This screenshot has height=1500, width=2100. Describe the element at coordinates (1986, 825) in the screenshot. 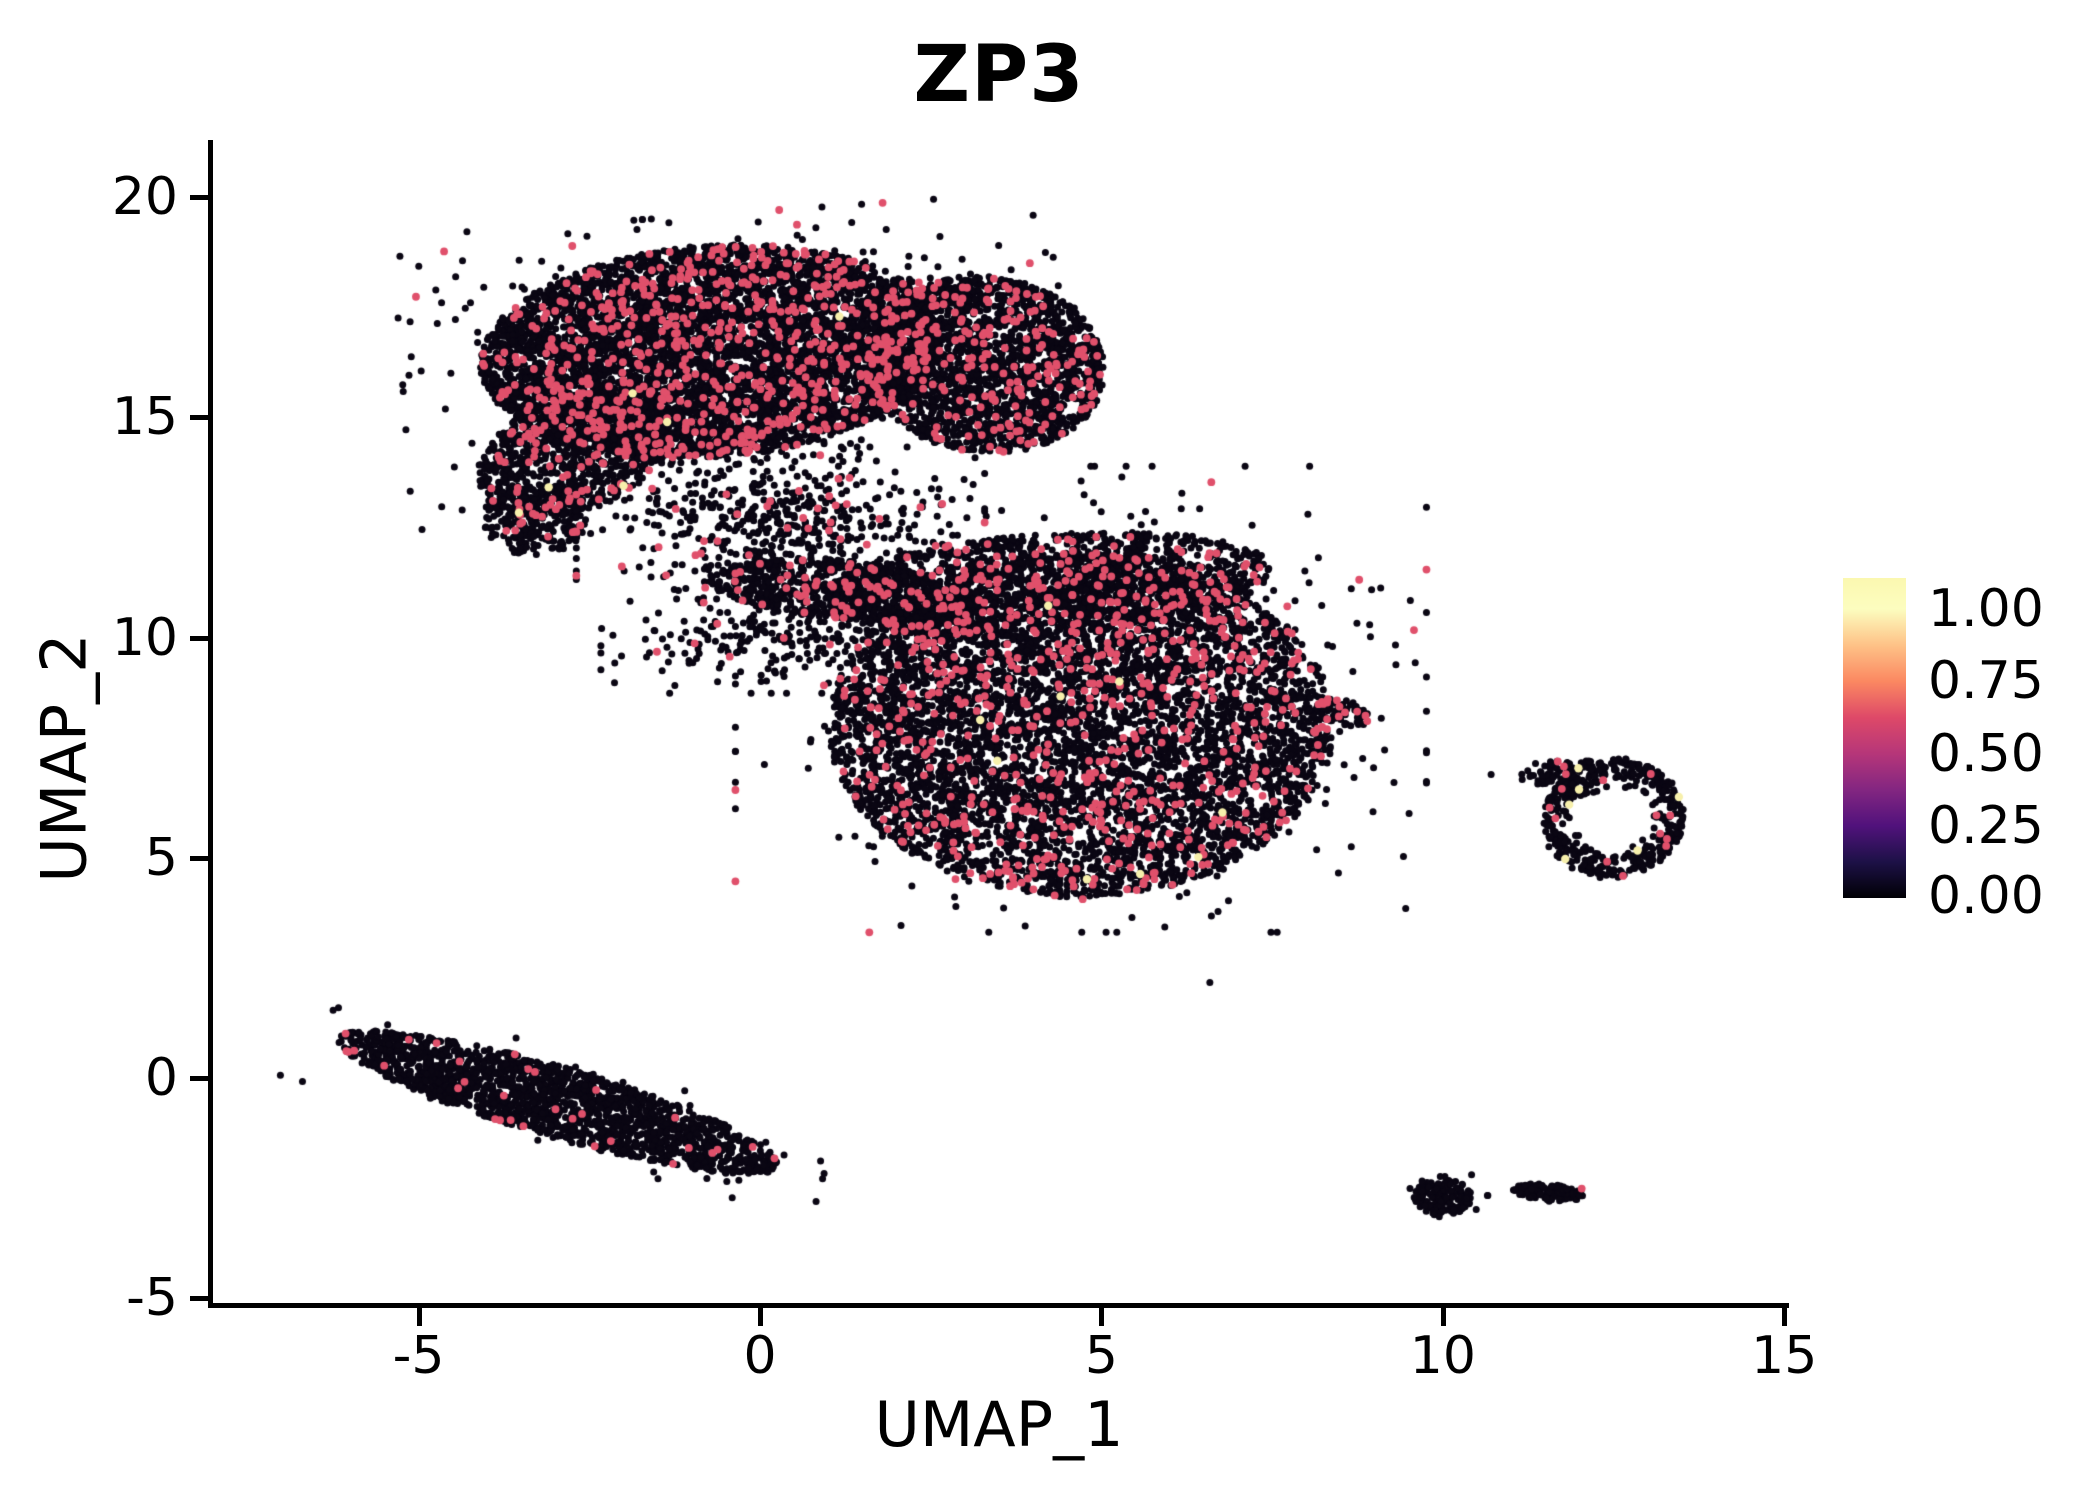

I see `colorbar-tick-label: 0.25` at that location.